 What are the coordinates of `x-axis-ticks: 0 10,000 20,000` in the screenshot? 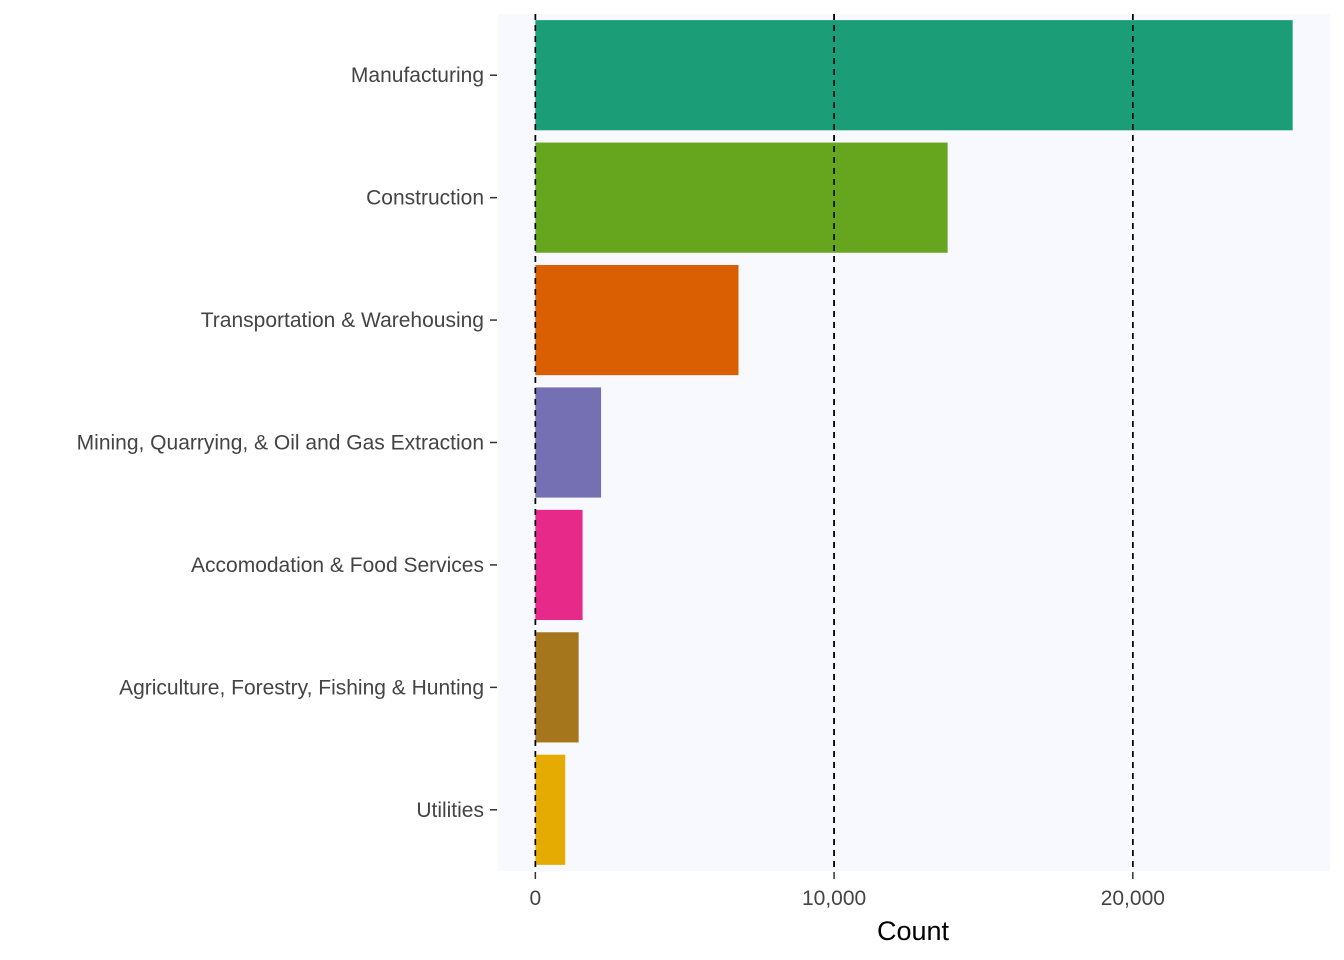 It's located at (847, 891).